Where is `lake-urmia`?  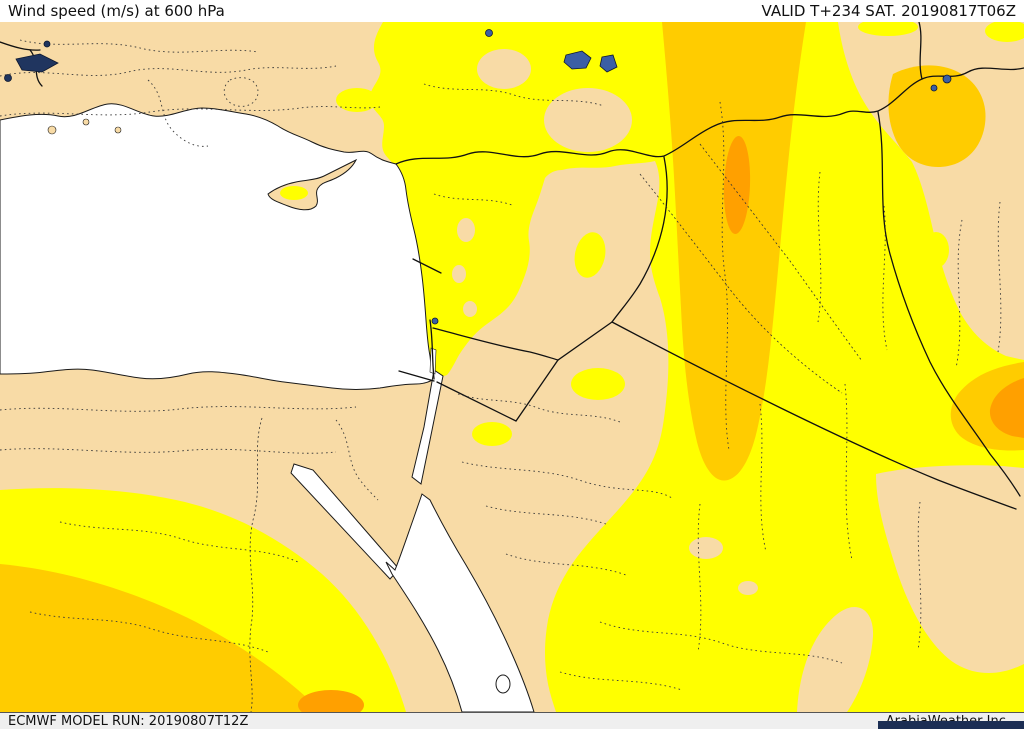
lake-urmia is located at coordinates (608, 63).